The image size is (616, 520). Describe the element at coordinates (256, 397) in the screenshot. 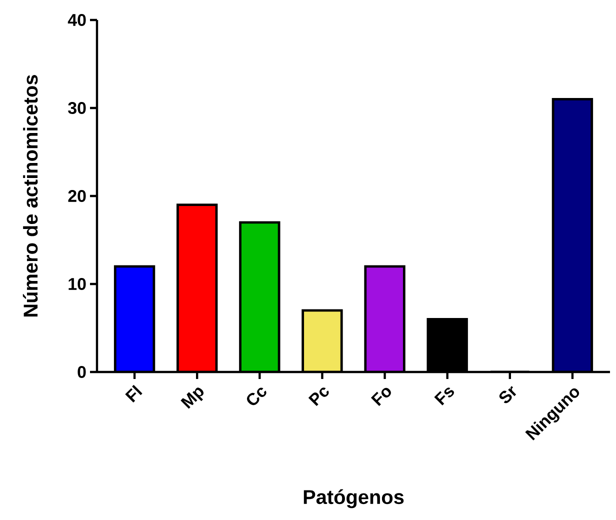

I see `x-tick-label: Cc` at that location.